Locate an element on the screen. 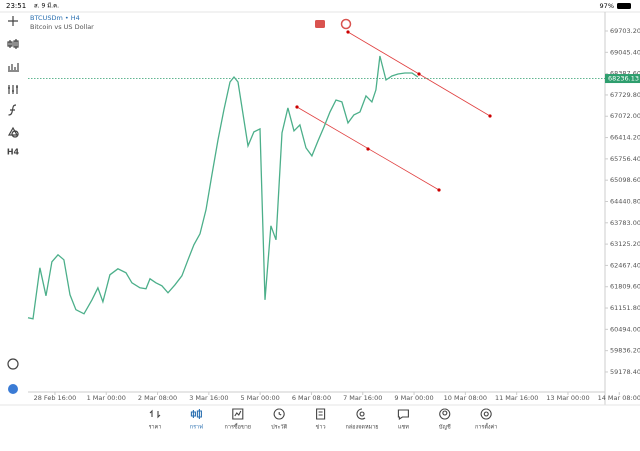  y-tick-label: 69703.20 is located at coordinates (625, 31).